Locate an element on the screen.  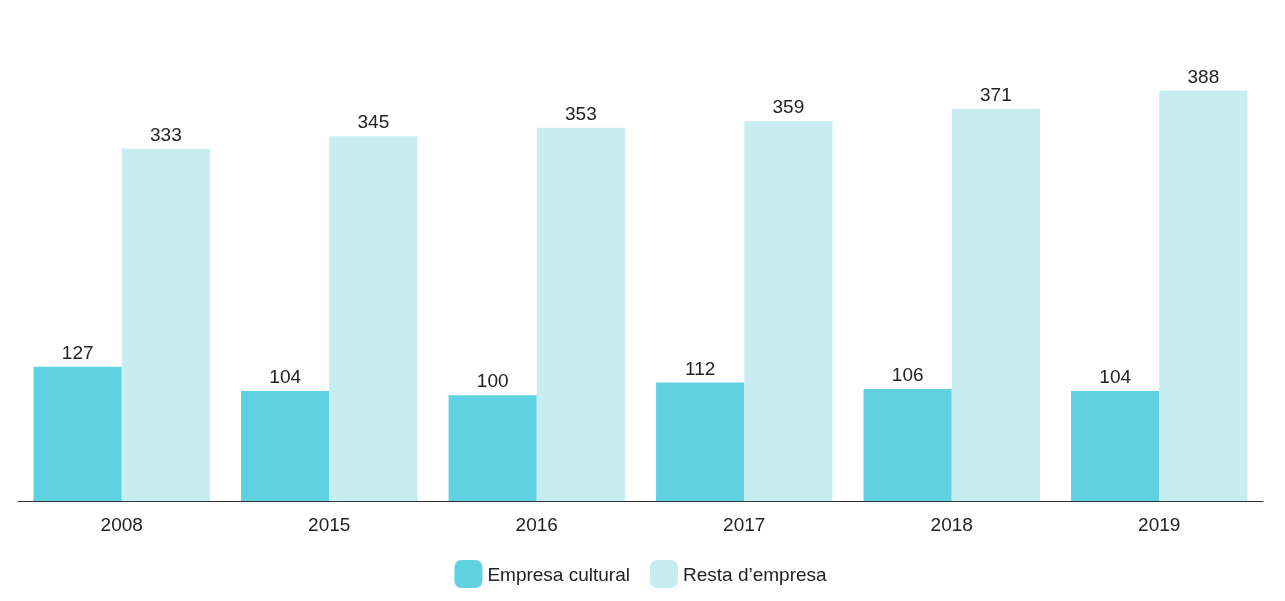
data-label: 359 is located at coordinates (788, 107).